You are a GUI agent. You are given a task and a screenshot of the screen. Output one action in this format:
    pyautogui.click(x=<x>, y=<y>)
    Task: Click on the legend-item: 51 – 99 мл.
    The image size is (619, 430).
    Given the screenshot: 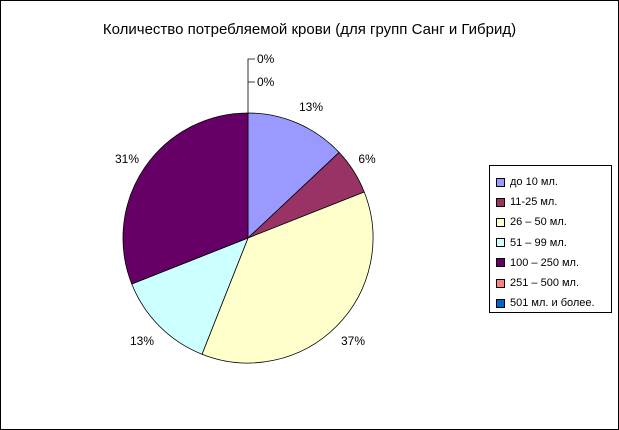 What is the action you would take?
    pyautogui.click(x=550, y=243)
    